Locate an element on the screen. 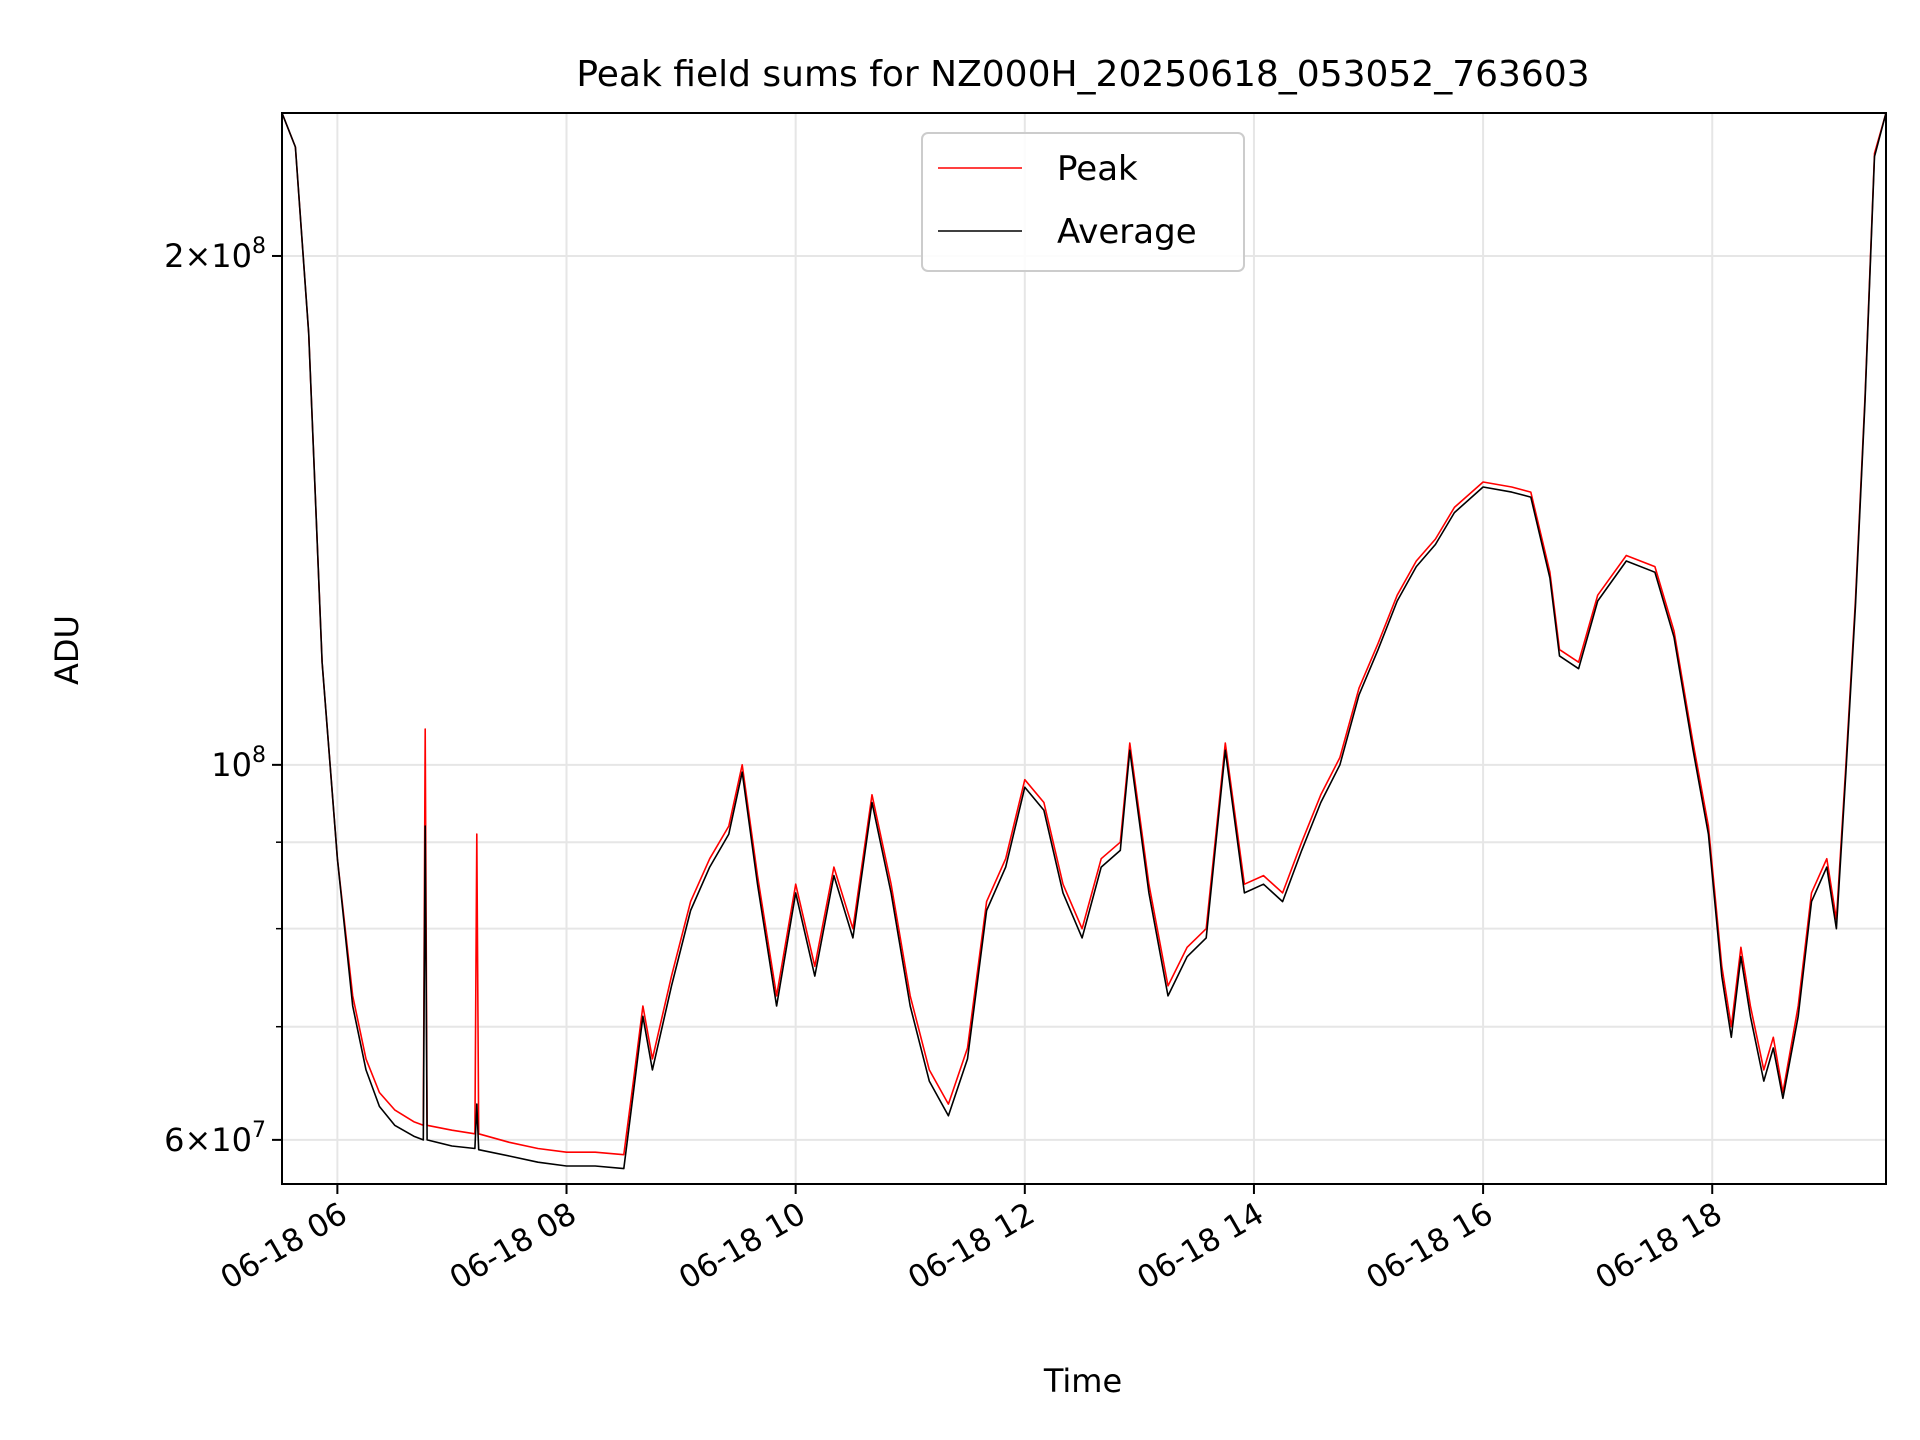 This screenshot has width=1920, height=1440. y-axis: 6×107 108 2×108 is located at coordinates (223, 696).